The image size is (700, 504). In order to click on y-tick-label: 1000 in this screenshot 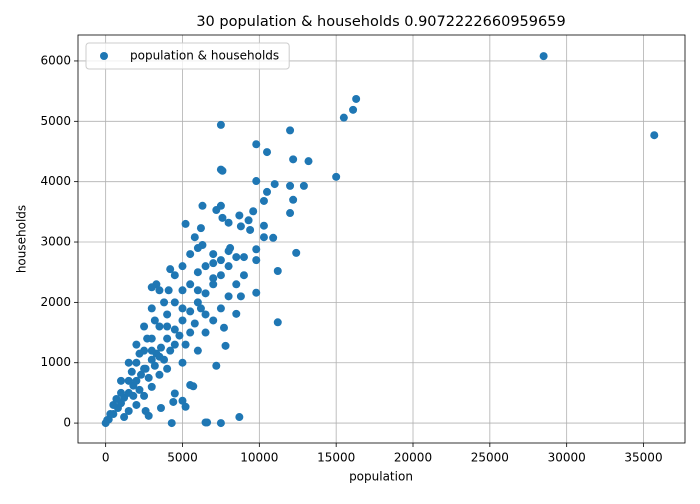, I will do `click(55, 362)`.